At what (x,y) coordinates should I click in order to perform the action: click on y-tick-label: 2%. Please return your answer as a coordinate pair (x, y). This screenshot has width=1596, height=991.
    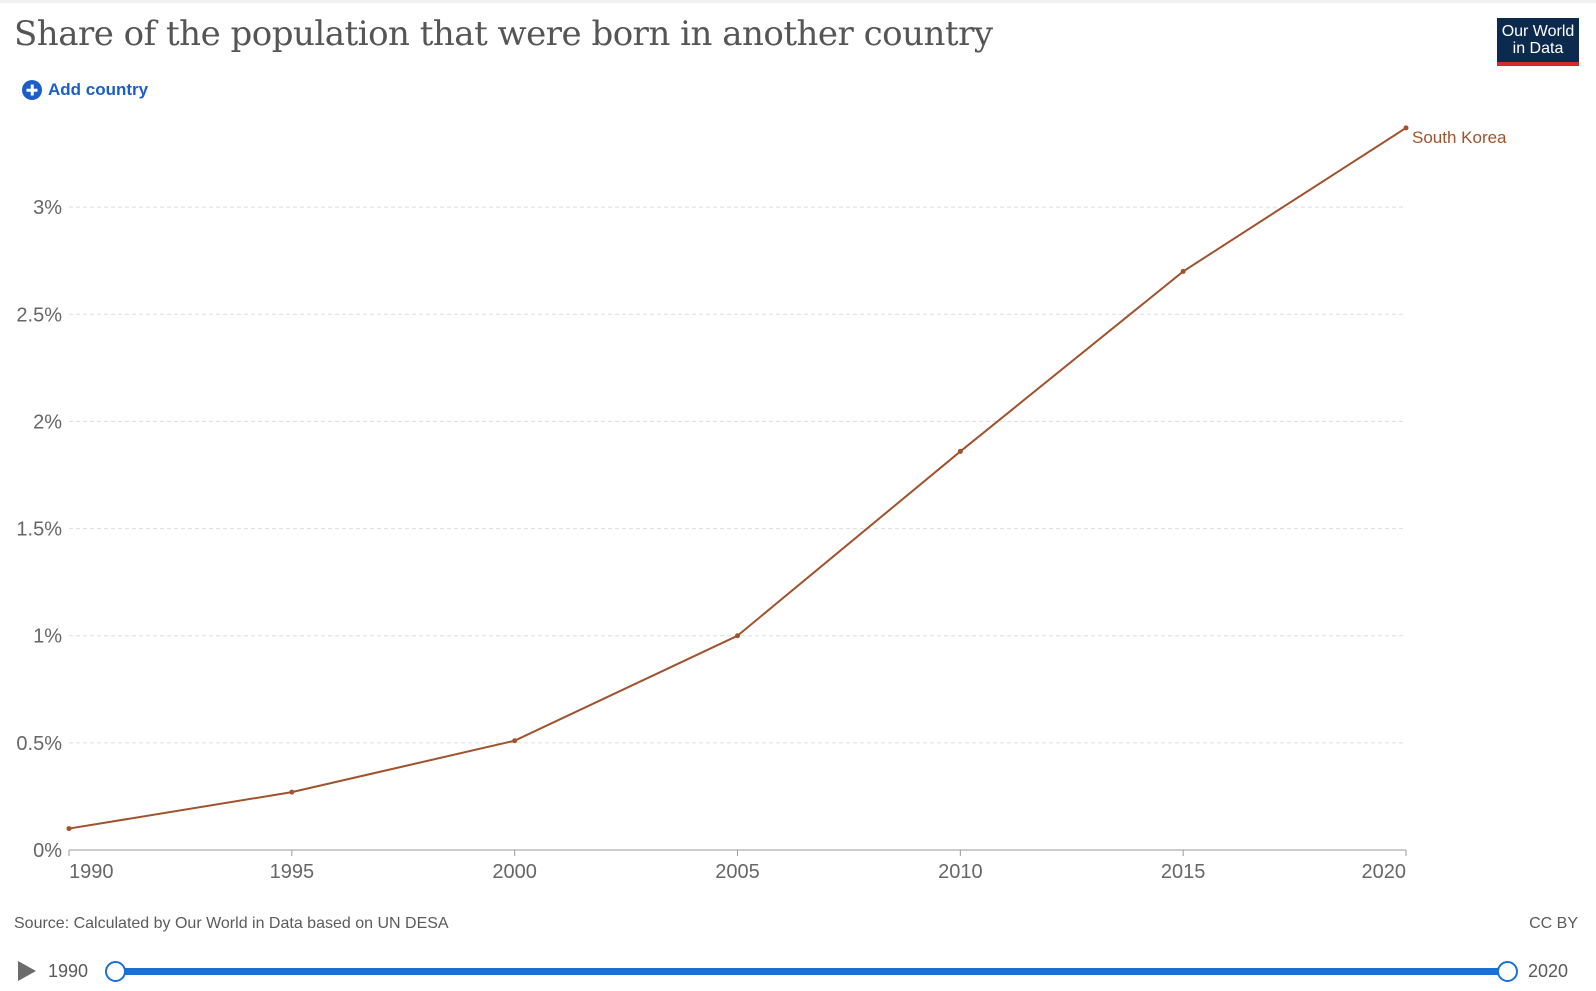
    Looking at the image, I should click on (47, 422).